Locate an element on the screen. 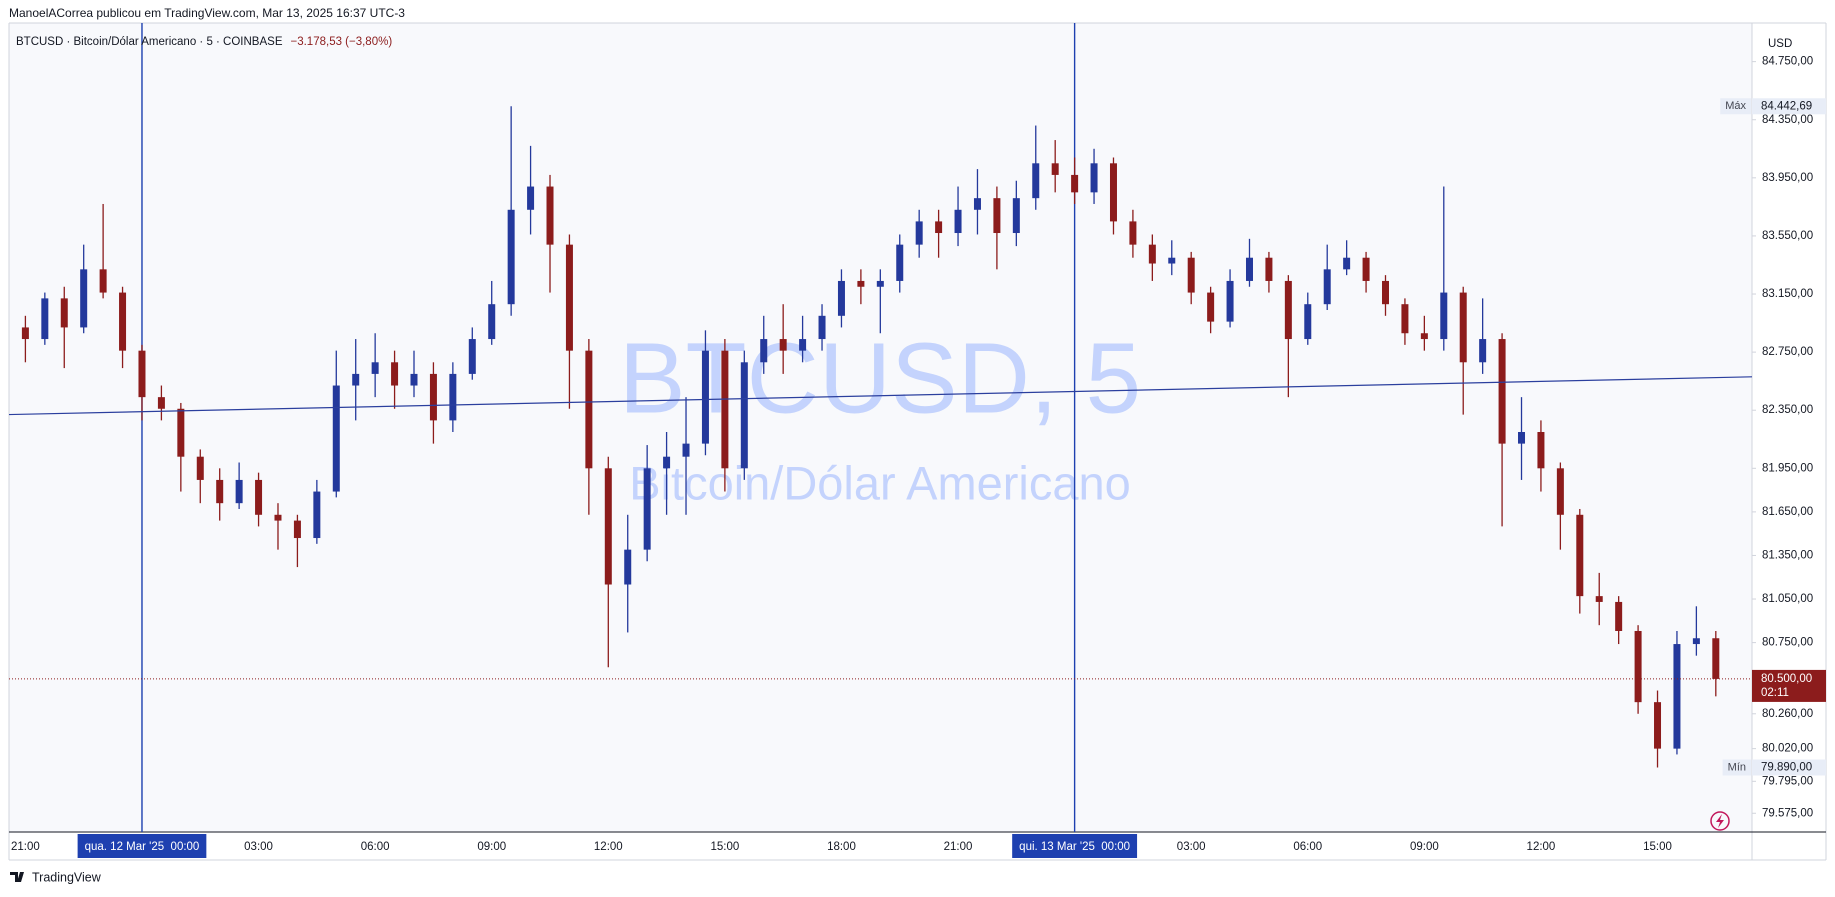 The image size is (1835, 897). x-tick-label: 09:00 is located at coordinates (1424, 847).